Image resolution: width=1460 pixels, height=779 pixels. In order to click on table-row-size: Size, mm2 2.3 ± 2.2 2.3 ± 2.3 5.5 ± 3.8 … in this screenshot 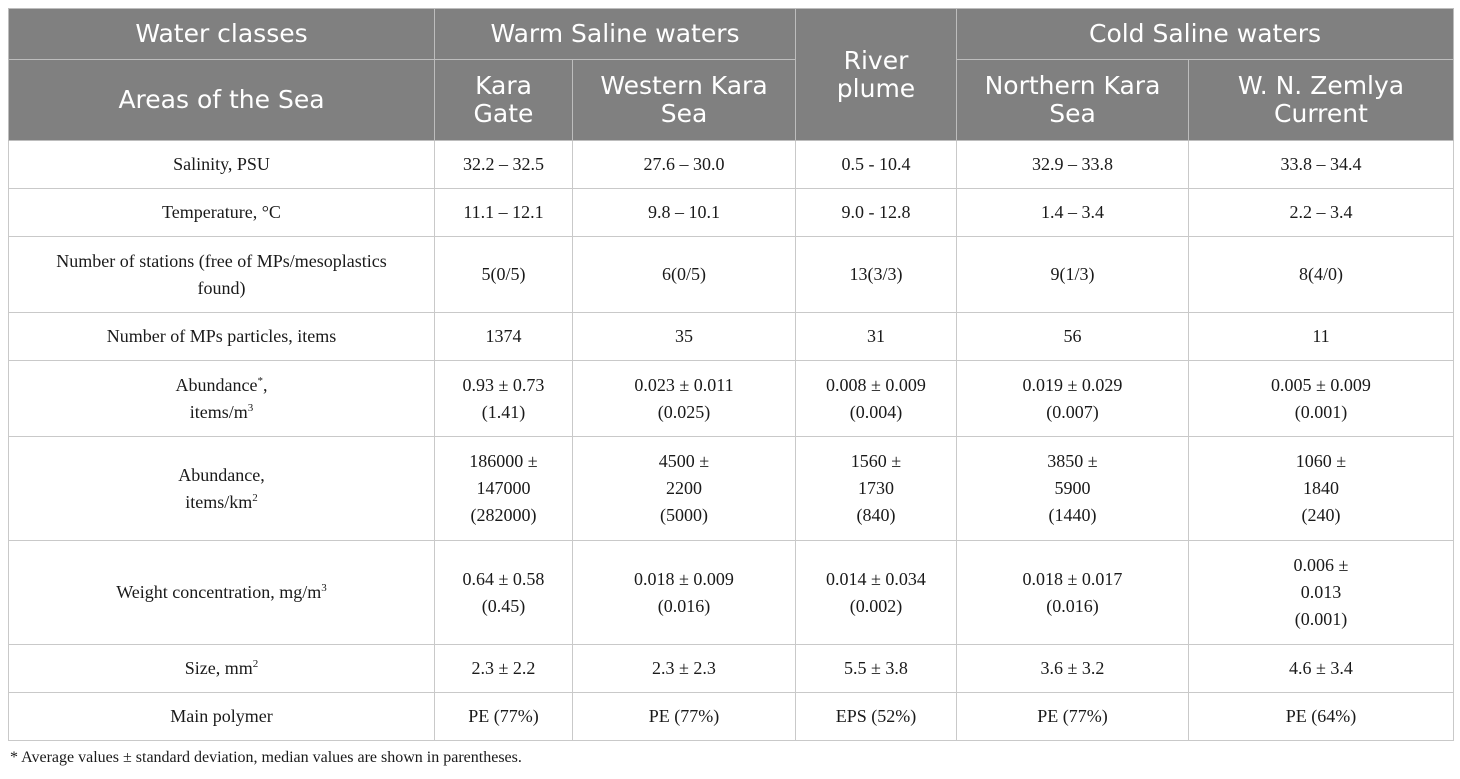, I will do `click(731, 668)`.